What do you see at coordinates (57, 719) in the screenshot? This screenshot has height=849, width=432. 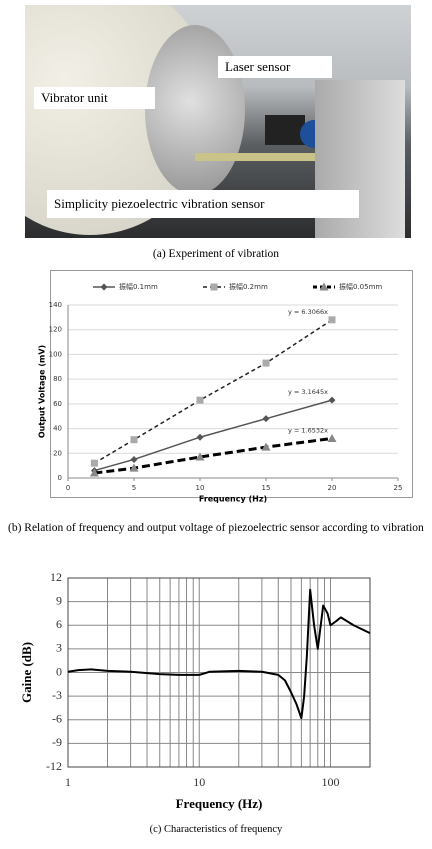 I see `y-tick-label: -6` at bounding box center [57, 719].